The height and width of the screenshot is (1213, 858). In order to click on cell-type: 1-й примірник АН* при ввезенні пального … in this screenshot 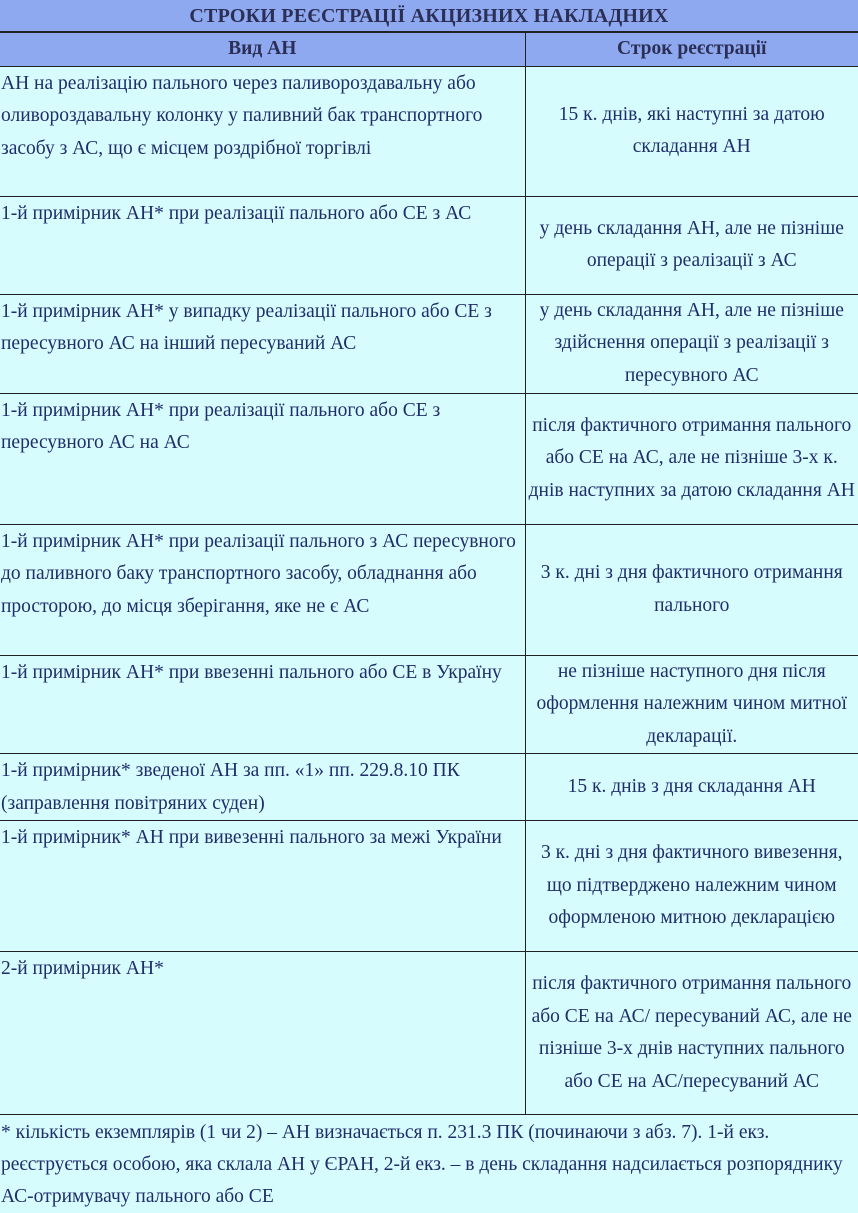, I will do `click(263, 704)`.